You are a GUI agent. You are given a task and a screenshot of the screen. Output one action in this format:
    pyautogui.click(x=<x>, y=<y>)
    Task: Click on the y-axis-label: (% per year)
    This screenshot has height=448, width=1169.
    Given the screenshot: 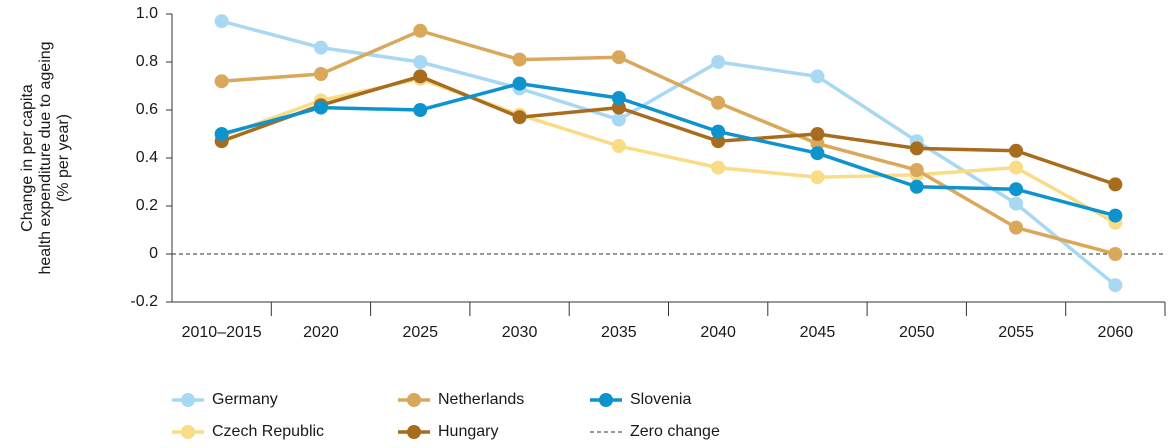 What is the action you would take?
    pyautogui.click(x=63, y=158)
    